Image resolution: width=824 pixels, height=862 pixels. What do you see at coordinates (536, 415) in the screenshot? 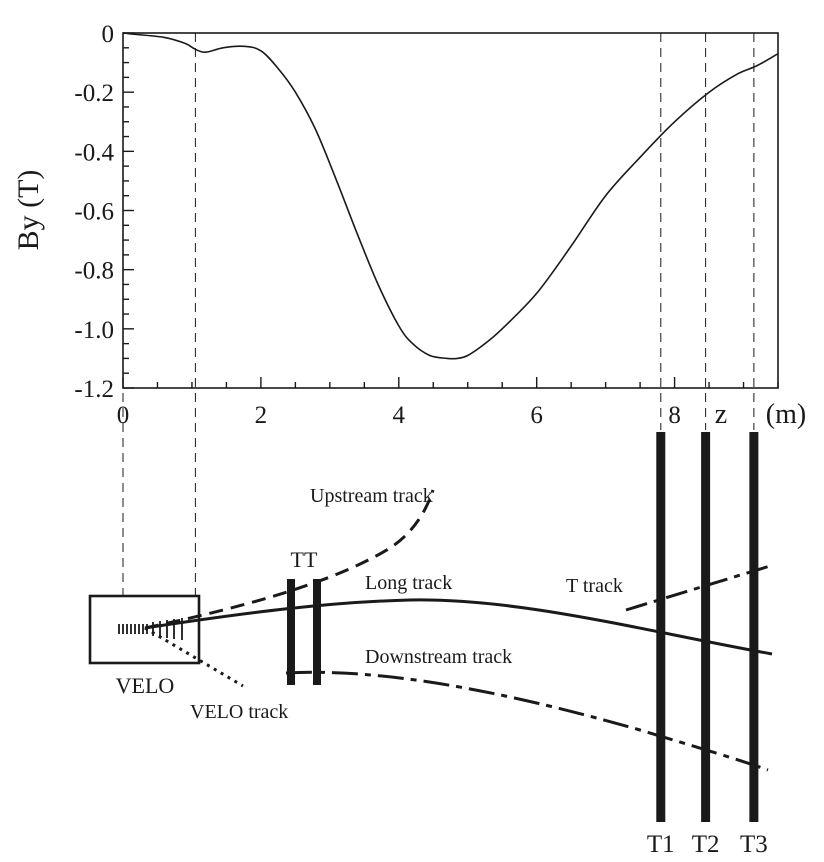
I see `x-tick-label: 6` at bounding box center [536, 415].